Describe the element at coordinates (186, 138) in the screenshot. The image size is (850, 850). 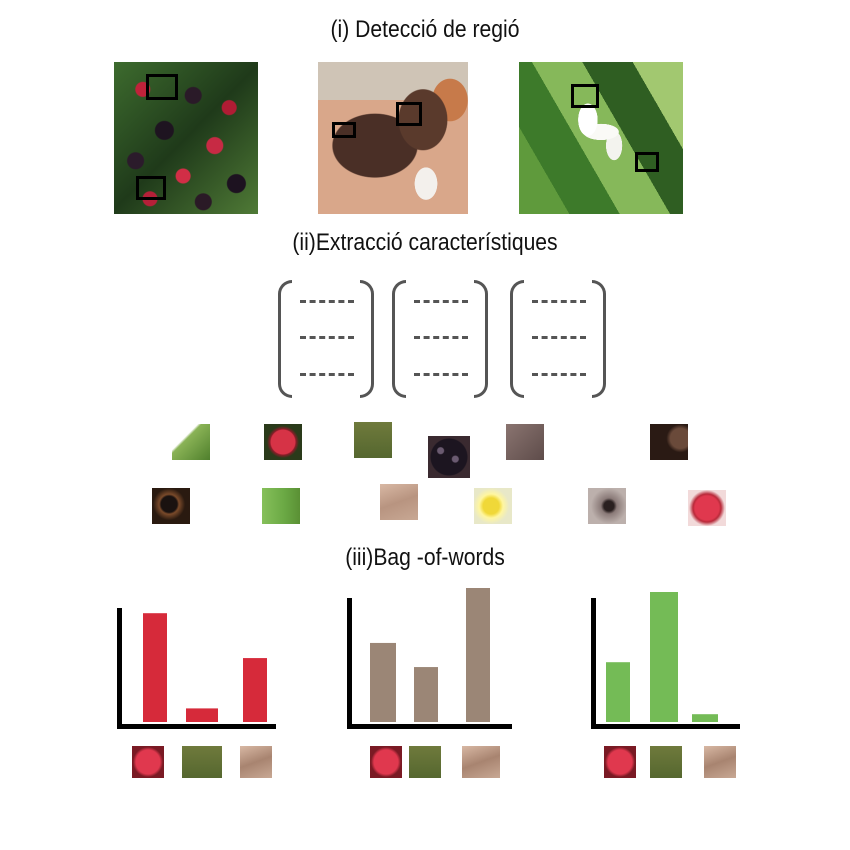
I see `blackberry-photo` at that location.